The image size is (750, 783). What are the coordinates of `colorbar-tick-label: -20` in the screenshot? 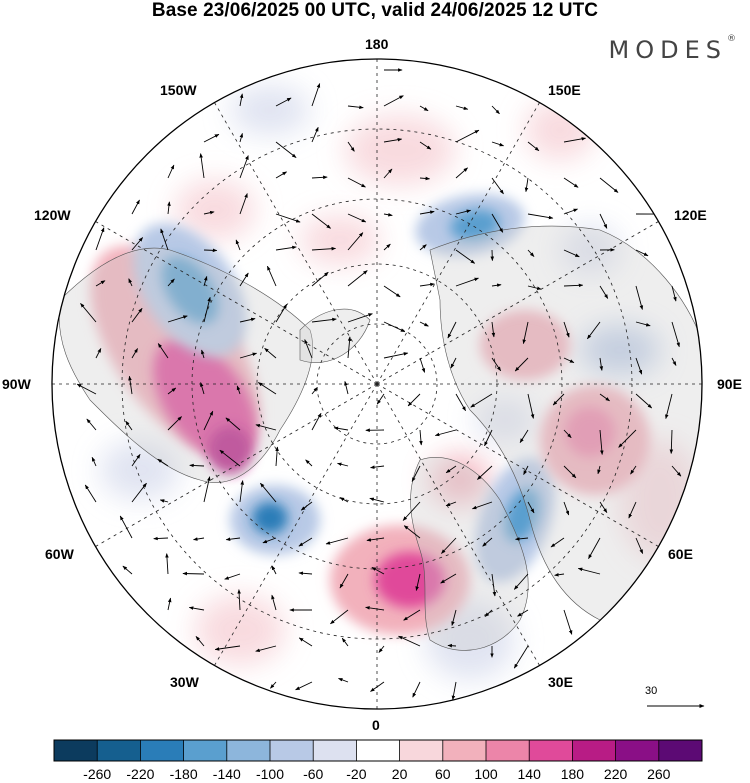 It's located at (356, 774).